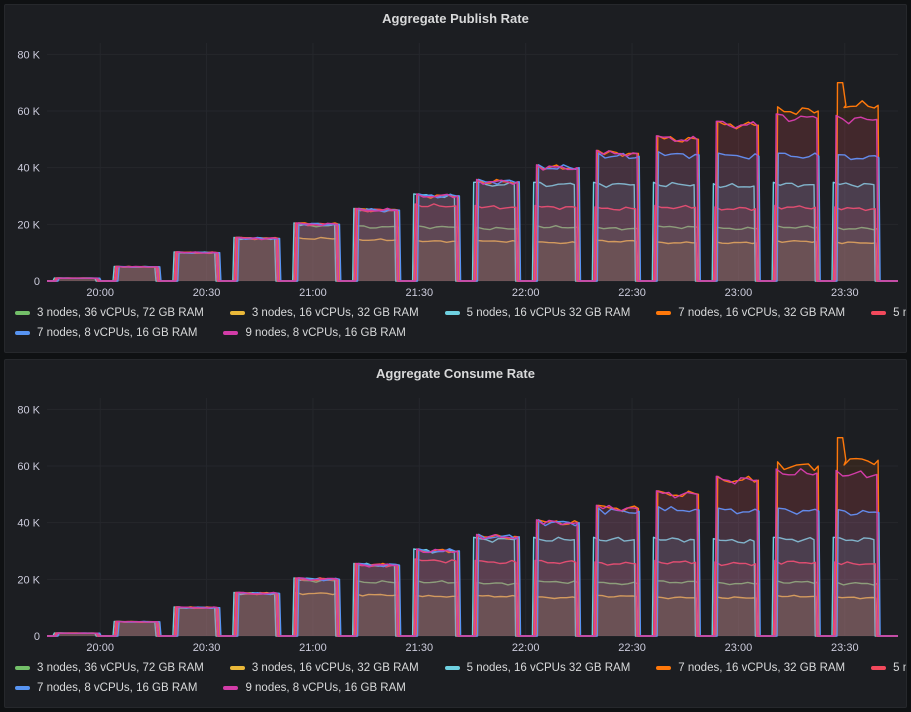 This screenshot has height=712, width=911. I want to click on panel-title-publish: Aggregate Publish Rate, so click(455, 18).